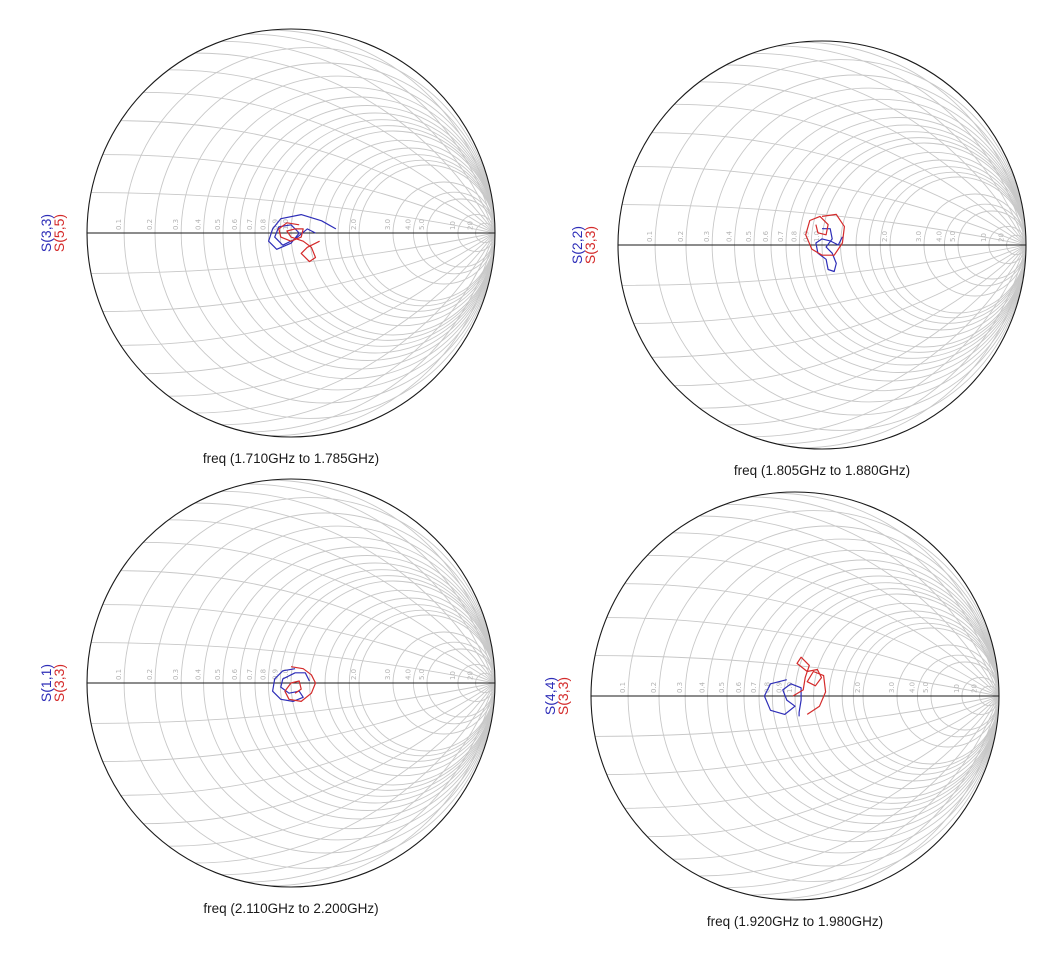 This screenshot has width=1039, height=961. I want to click on tick-label: 0.7, so click(754, 687).